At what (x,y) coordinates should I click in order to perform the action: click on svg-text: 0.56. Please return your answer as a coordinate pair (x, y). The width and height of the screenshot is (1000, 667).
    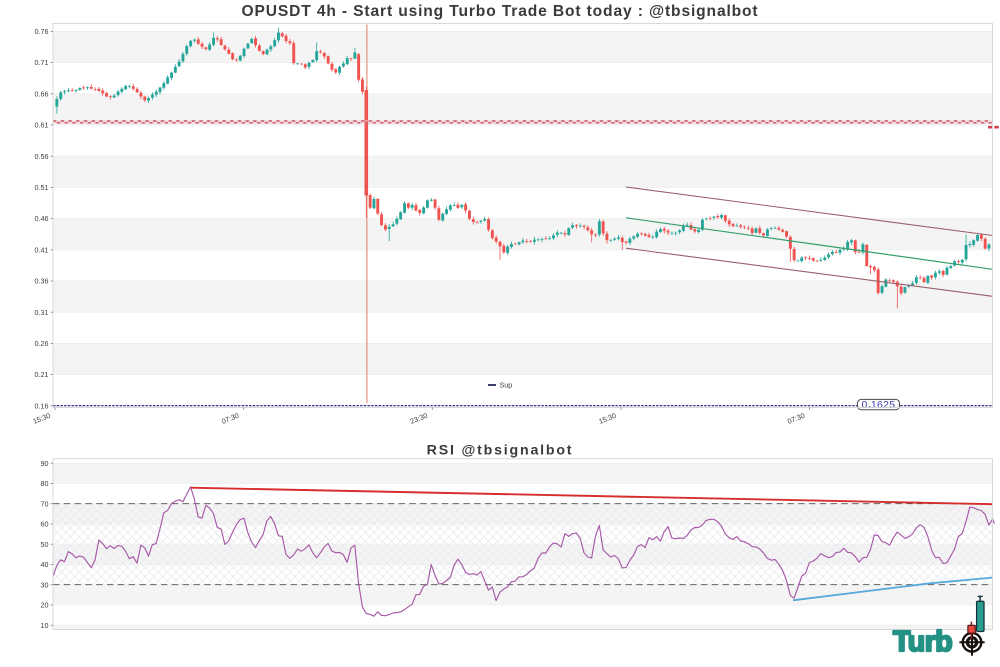
    Looking at the image, I should click on (42, 156).